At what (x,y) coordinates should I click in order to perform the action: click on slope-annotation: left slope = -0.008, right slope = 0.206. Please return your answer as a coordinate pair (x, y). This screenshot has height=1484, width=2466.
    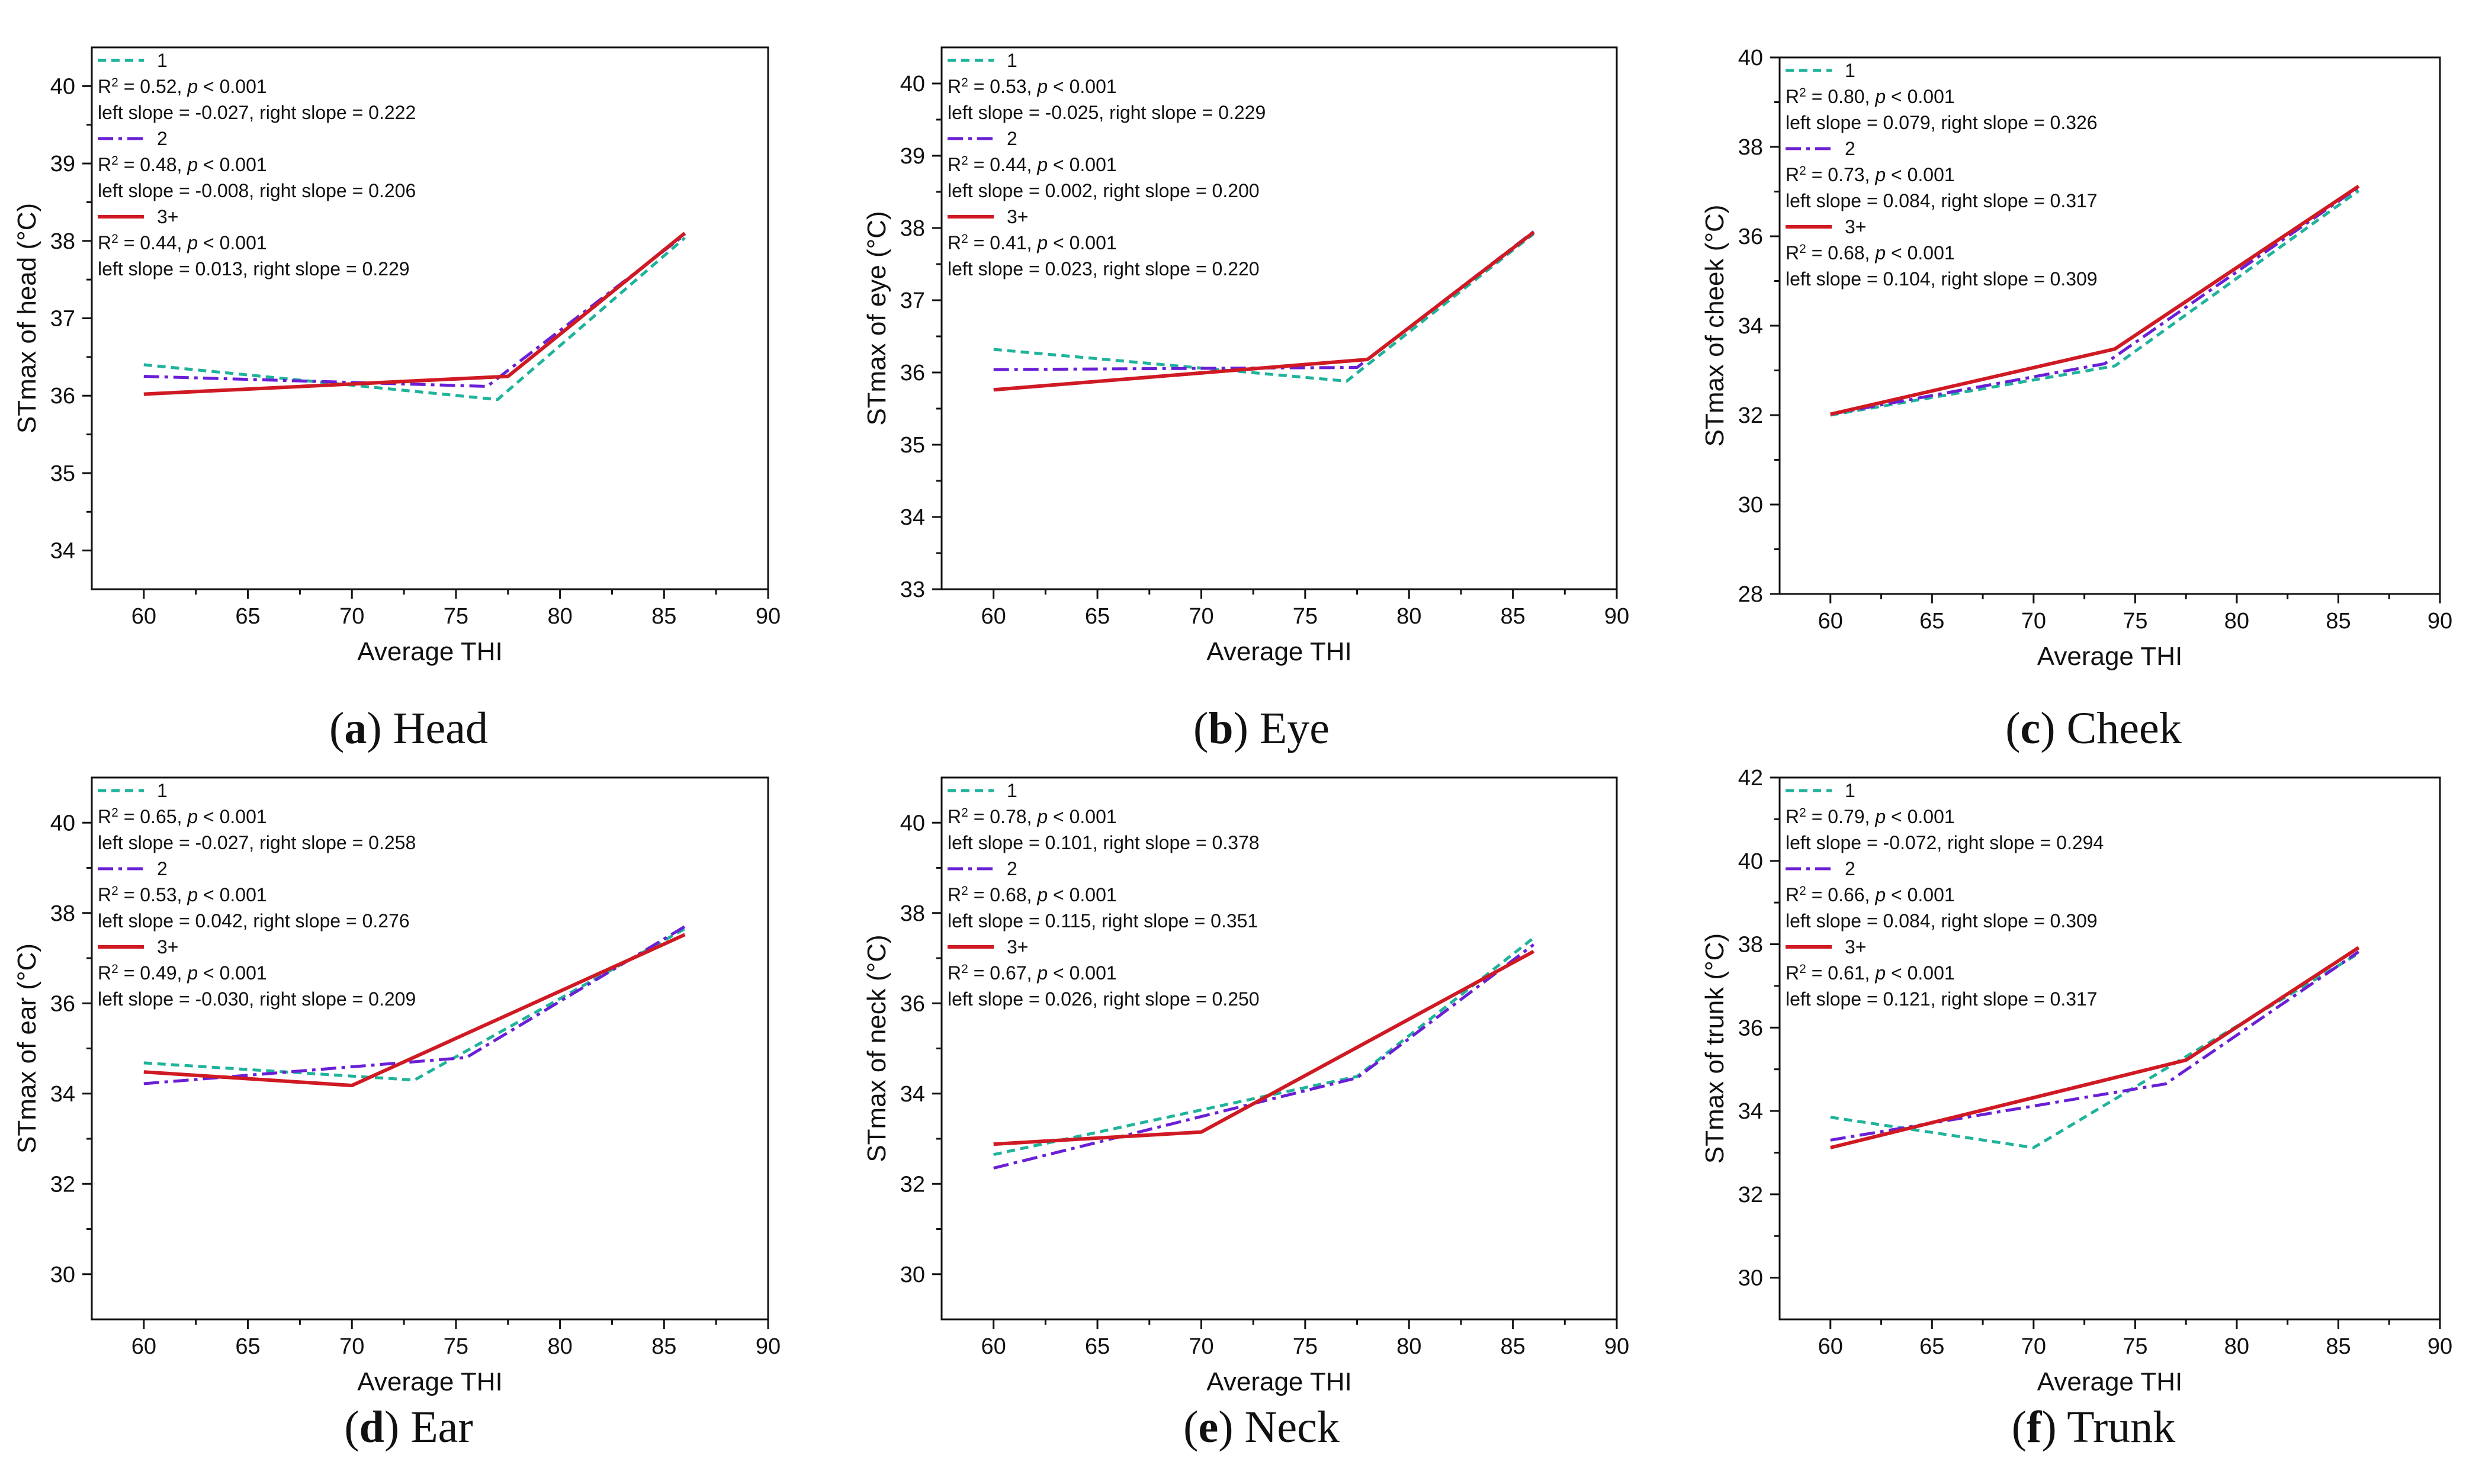
    Looking at the image, I should click on (257, 190).